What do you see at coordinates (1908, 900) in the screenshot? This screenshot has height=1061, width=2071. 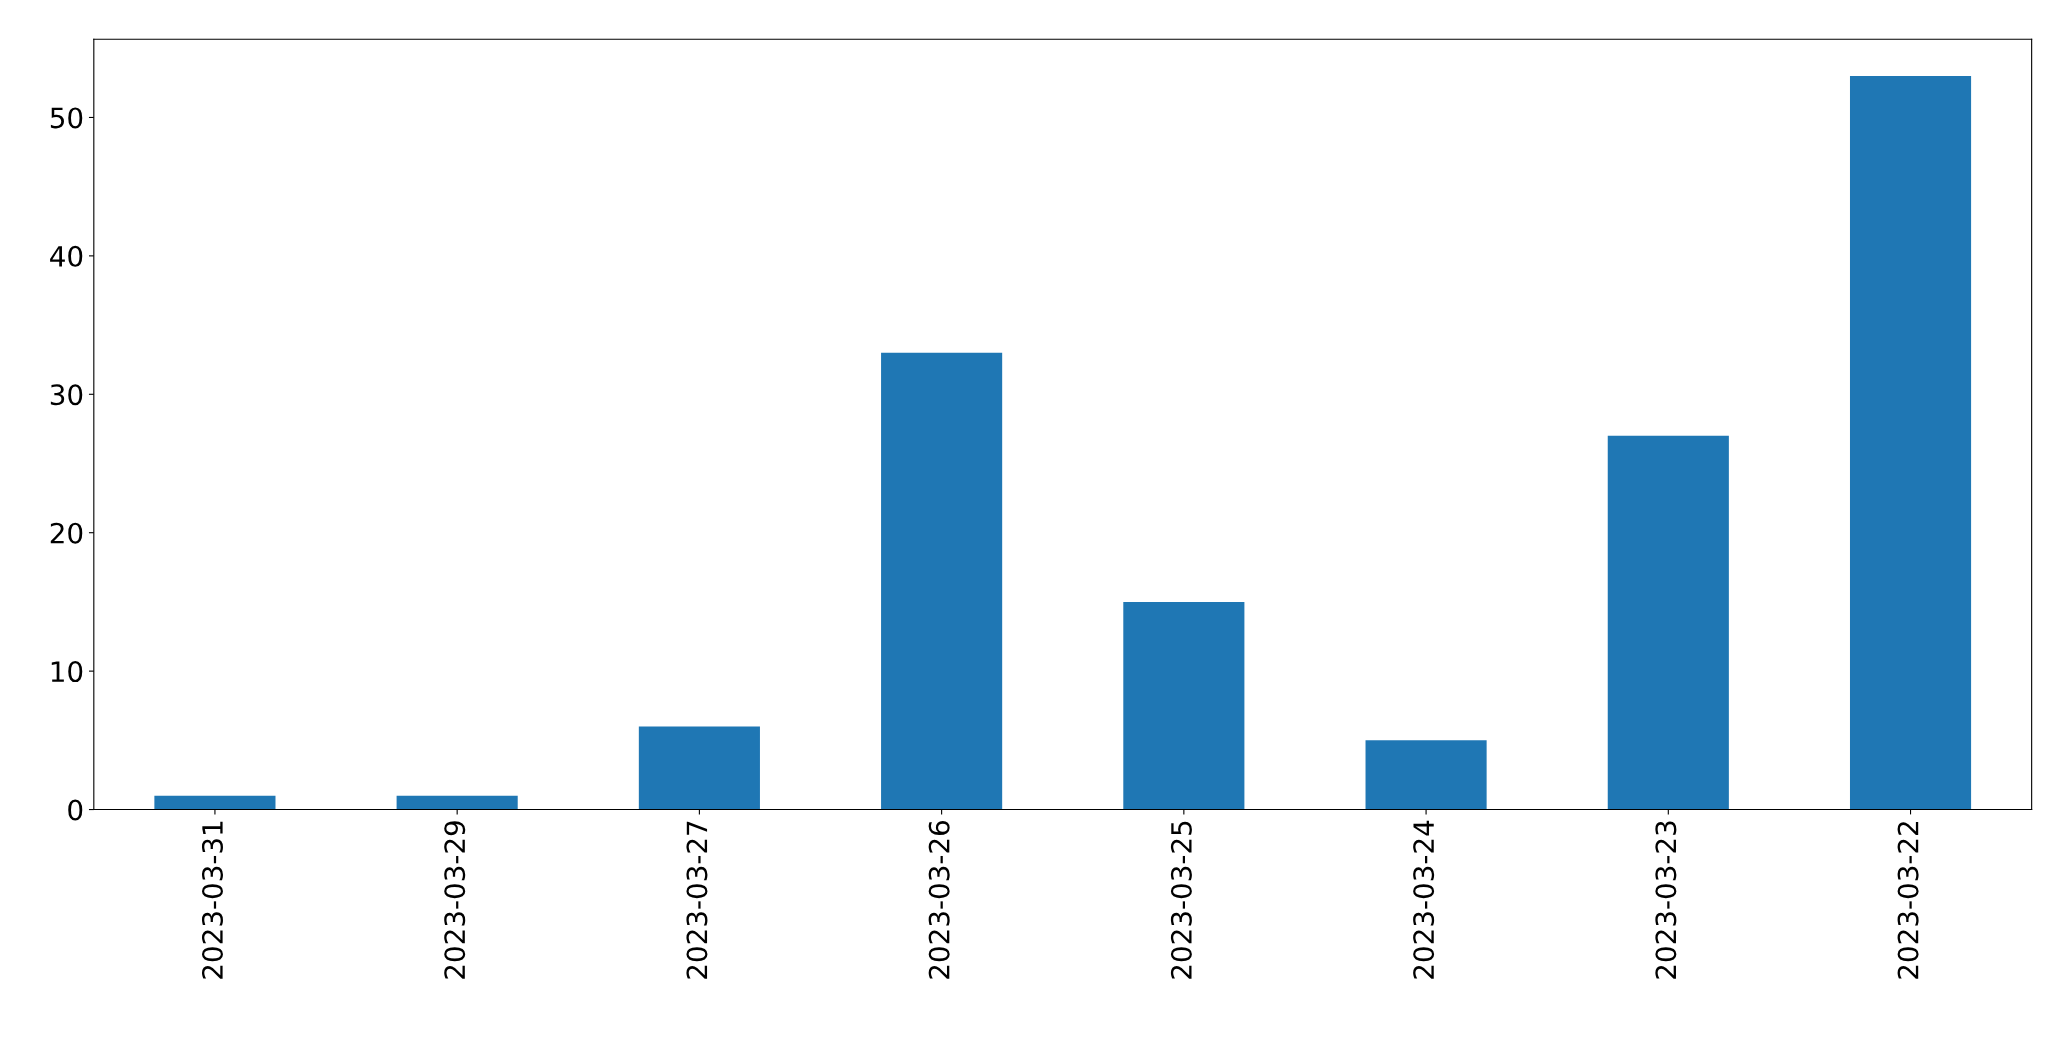 I see `x-tick-label: 2023-03-22` at bounding box center [1908, 900].